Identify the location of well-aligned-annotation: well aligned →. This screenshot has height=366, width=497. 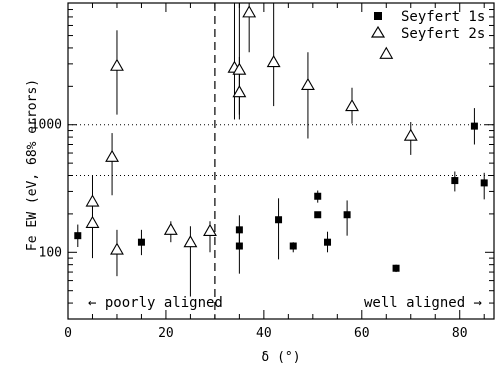
(423, 303).